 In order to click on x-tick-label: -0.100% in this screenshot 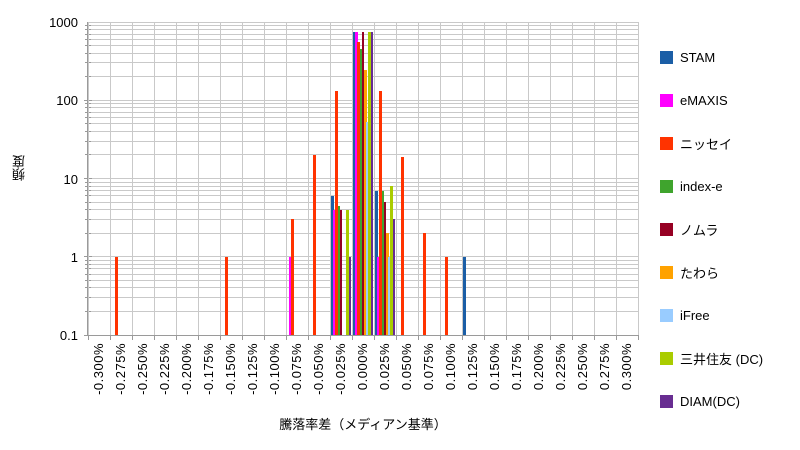, I will do `click(274, 369)`.